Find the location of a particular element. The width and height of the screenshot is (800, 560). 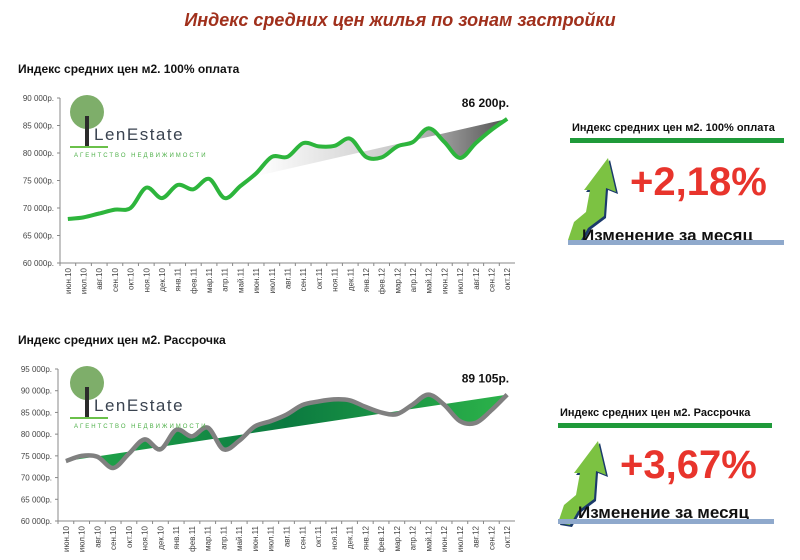

y-tick-label: 70 000р. is located at coordinates (36, 478).